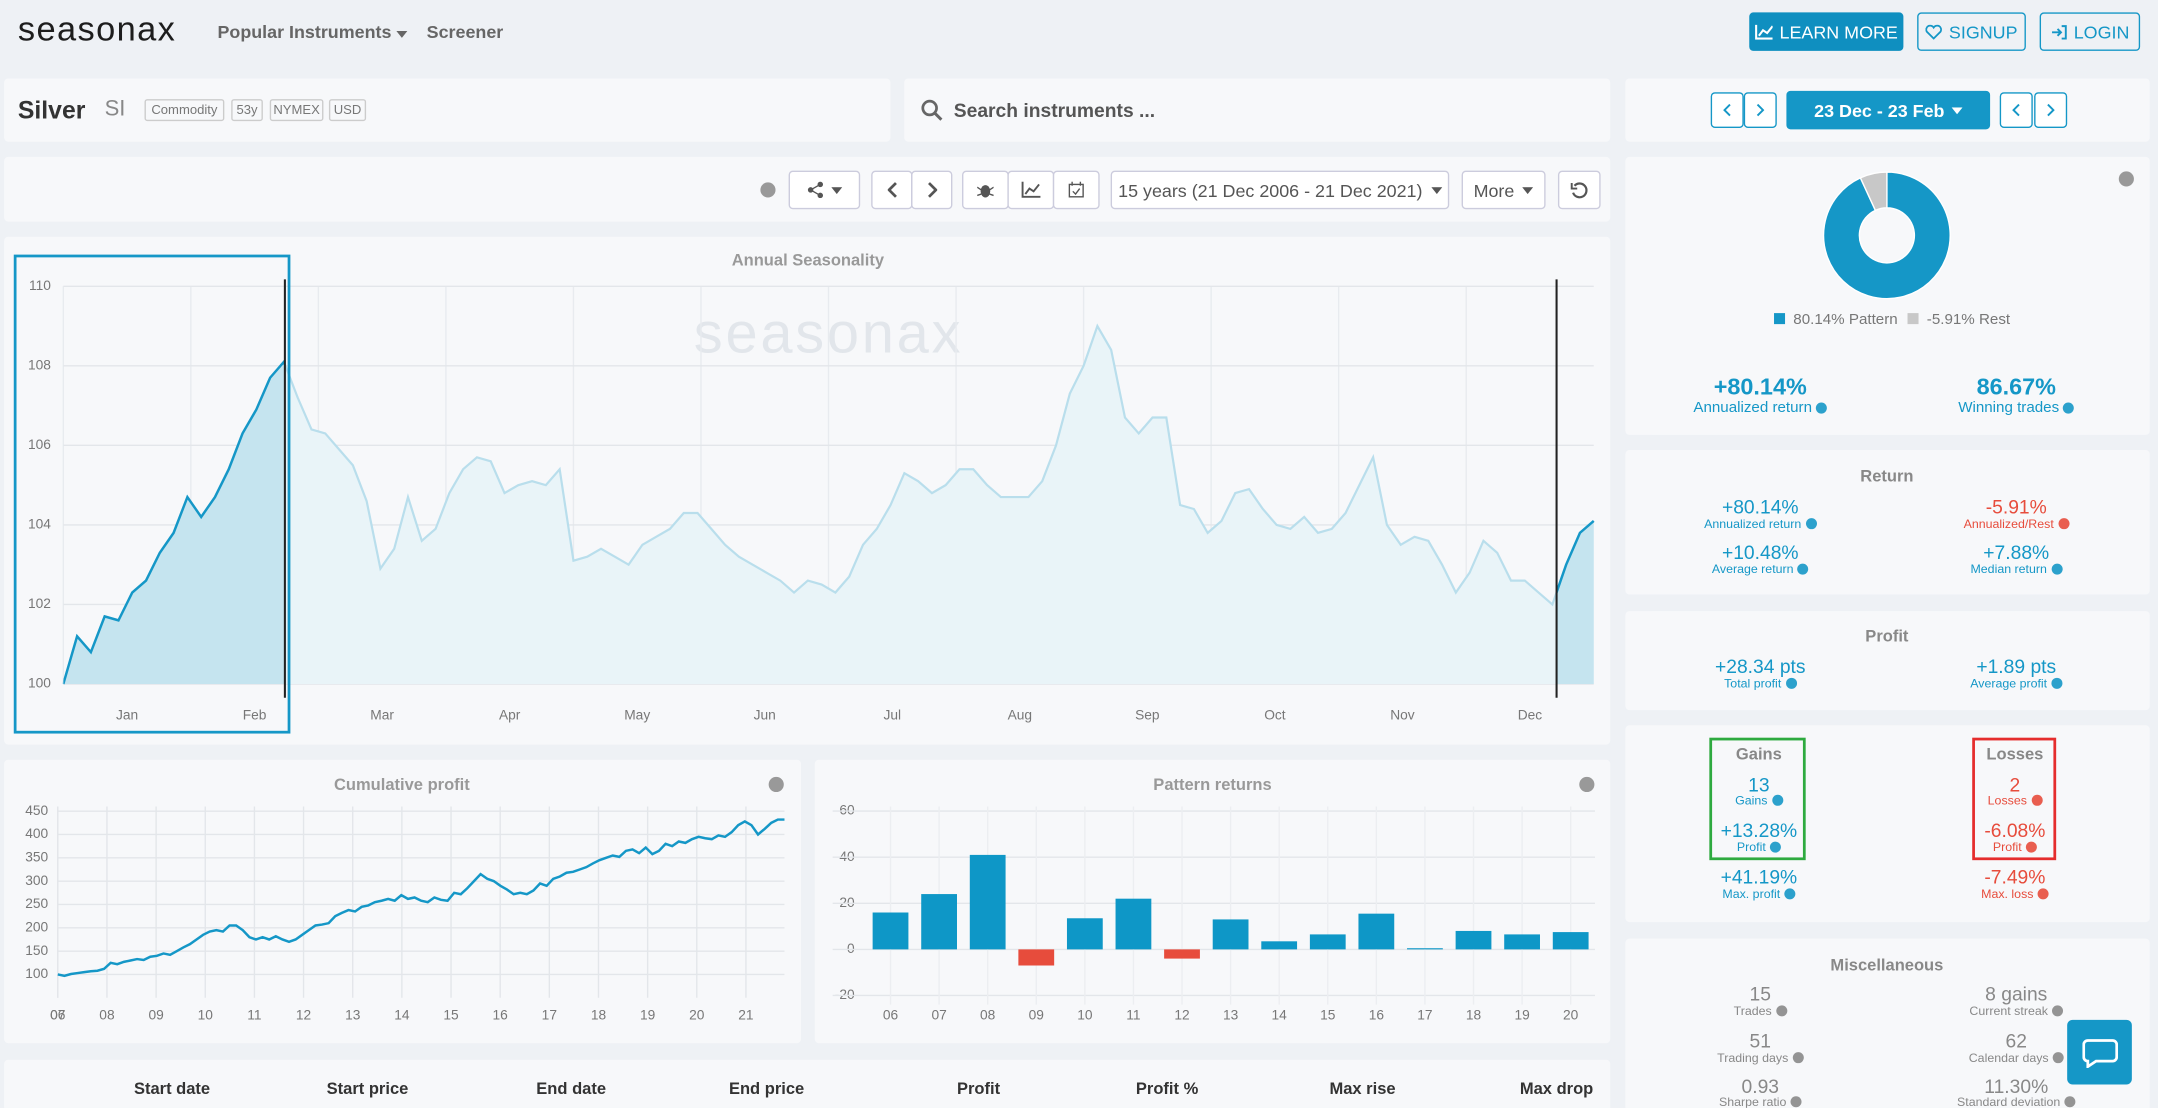 This screenshot has height=1108, width=2158. What do you see at coordinates (40, 285) in the screenshot?
I see `y-tick-label: 110` at bounding box center [40, 285].